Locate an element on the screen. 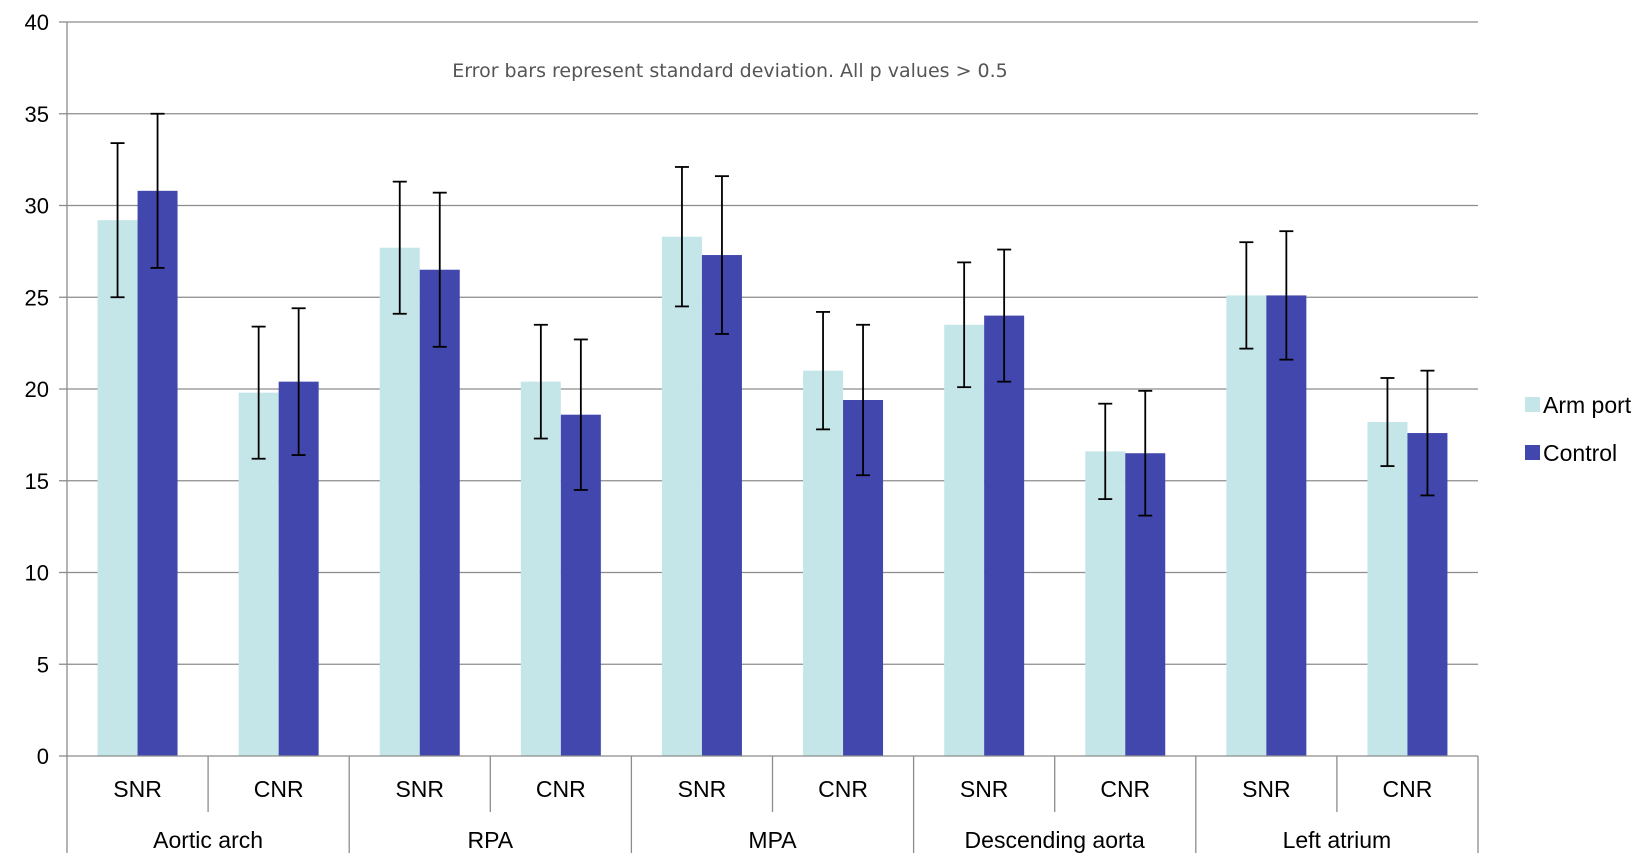  y-tick-label: 10 is located at coordinates (37, 573).